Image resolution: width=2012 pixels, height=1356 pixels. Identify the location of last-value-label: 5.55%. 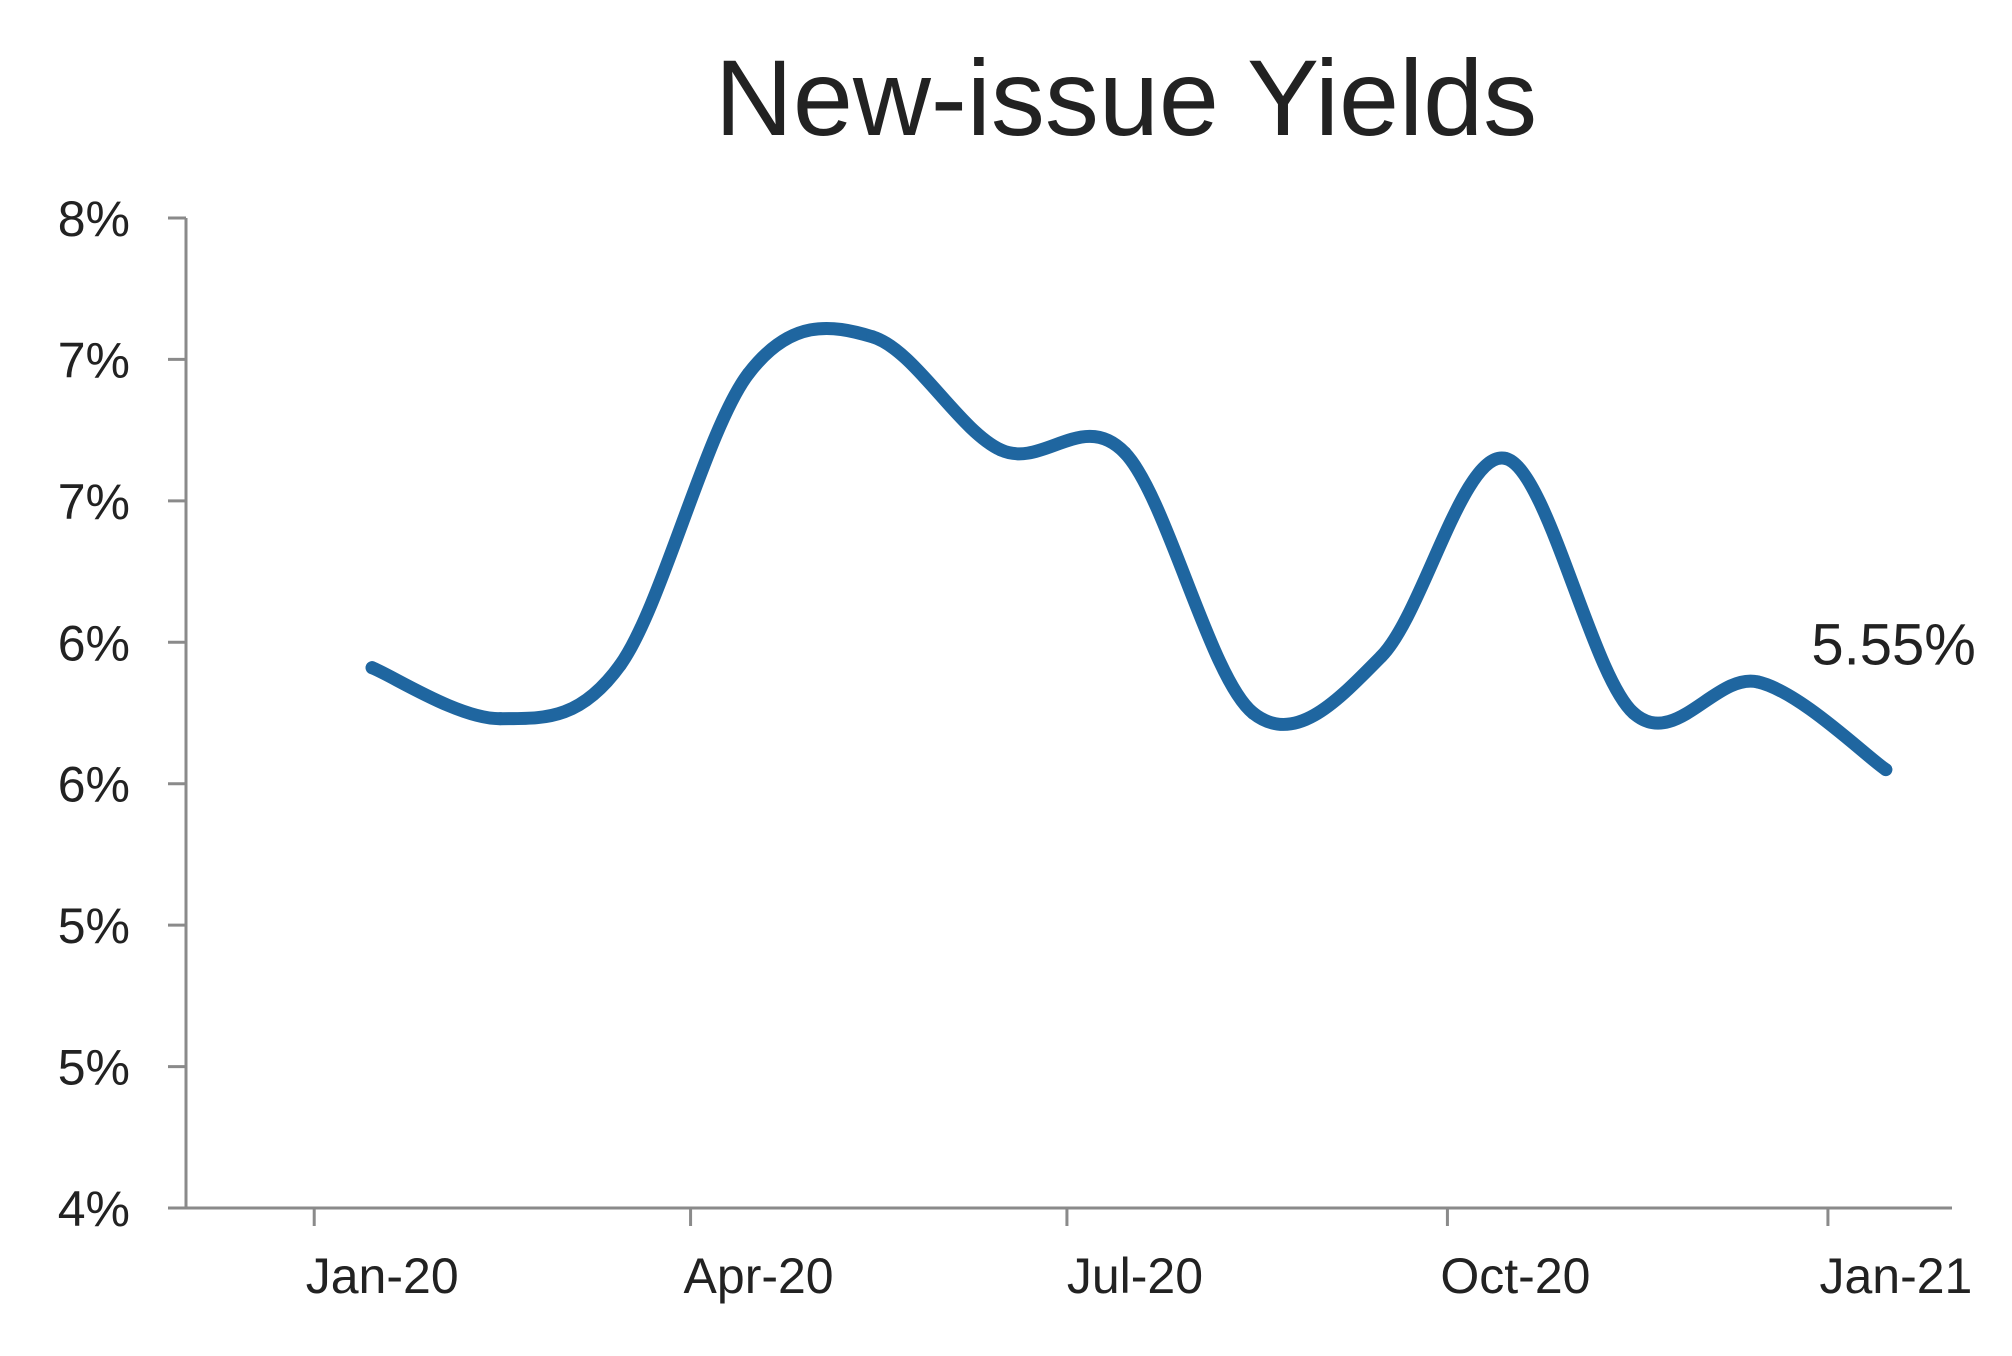
(1893, 645).